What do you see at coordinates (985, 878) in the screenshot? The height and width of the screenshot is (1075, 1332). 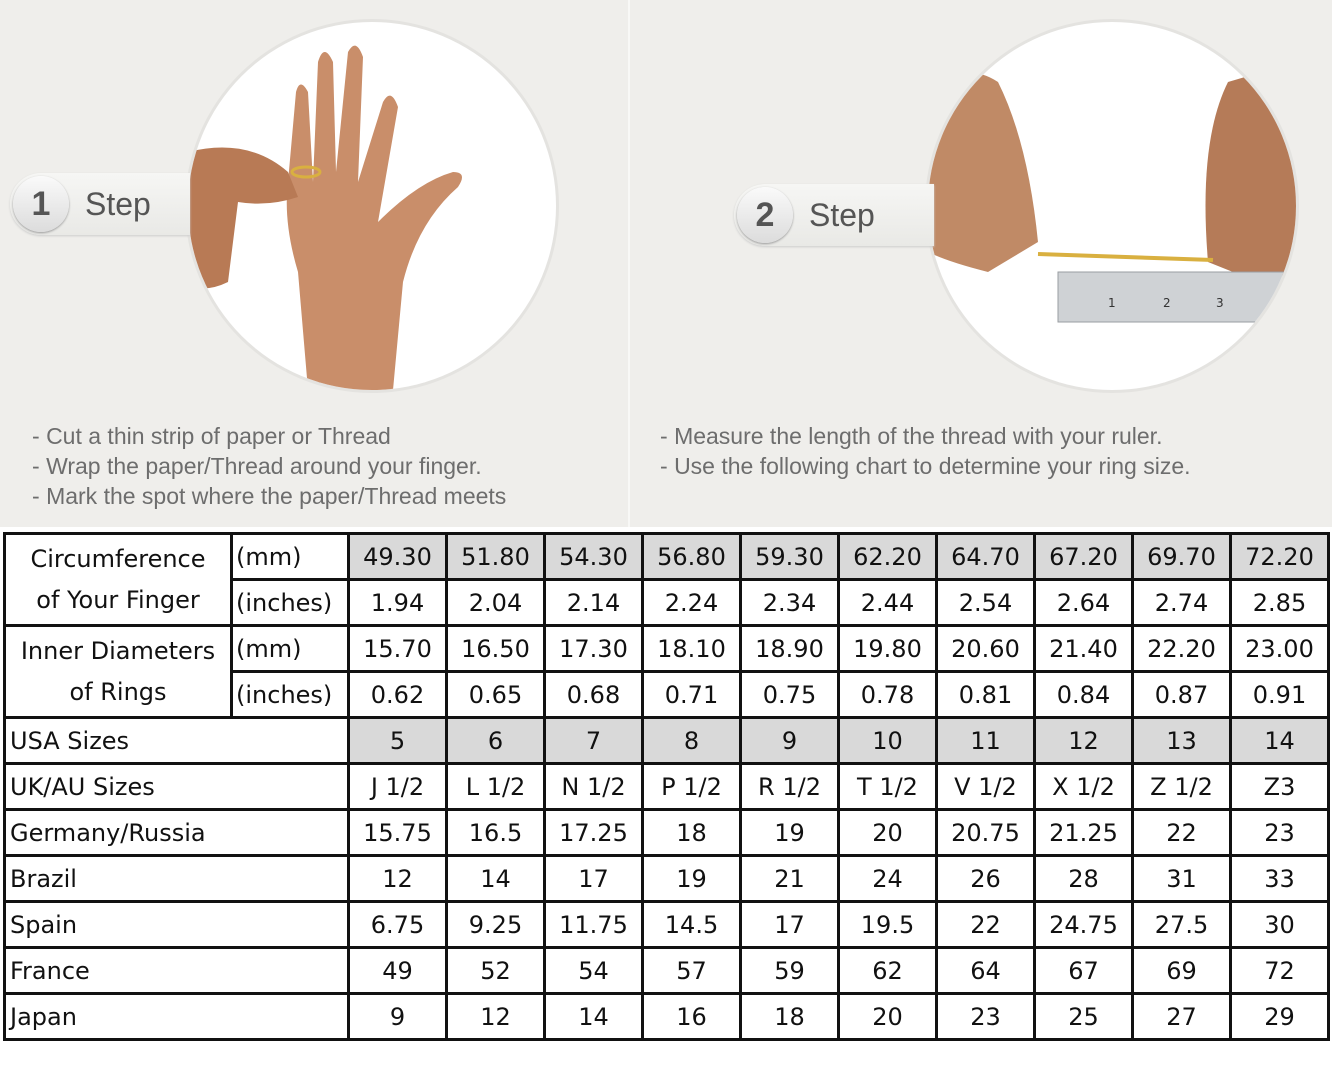 I see `value-cell: 26` at bounding box center [985, 878].